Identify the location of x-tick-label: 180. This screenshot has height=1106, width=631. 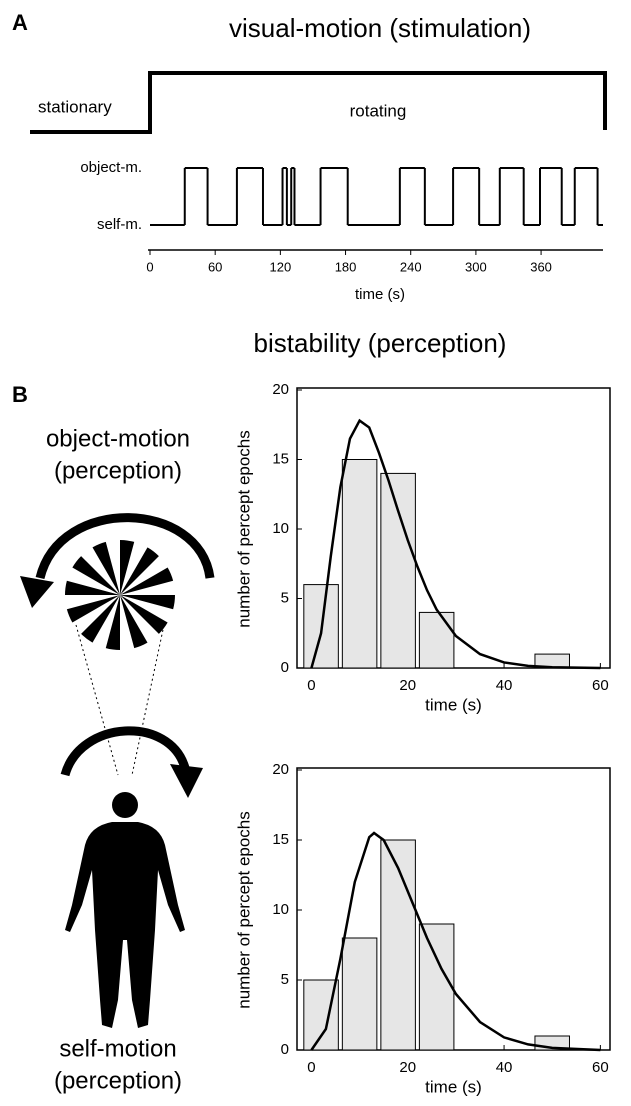
(346, 266).